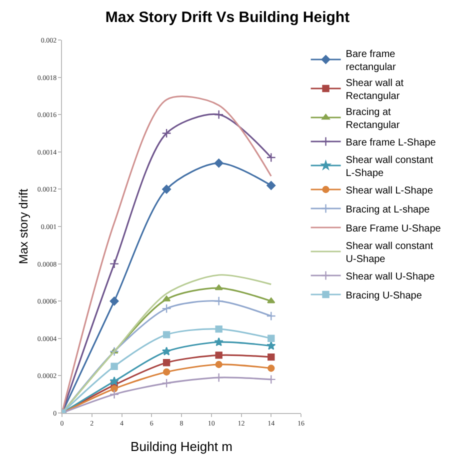  What do you see at coordinates (391, 276) in the screenshot?
I see `legend-label: Shear wall U-Shape` at bounding box center [391, 276].